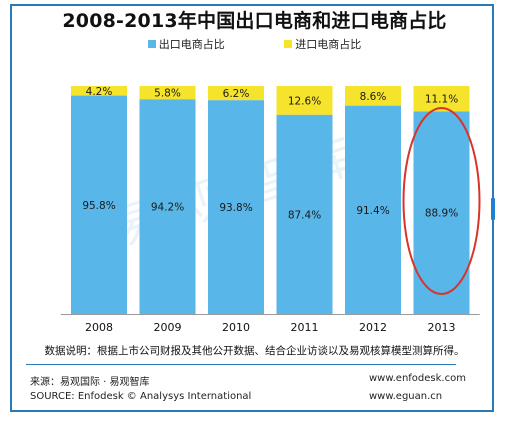  I want to click on bar-export-2008, so click(99, 205).